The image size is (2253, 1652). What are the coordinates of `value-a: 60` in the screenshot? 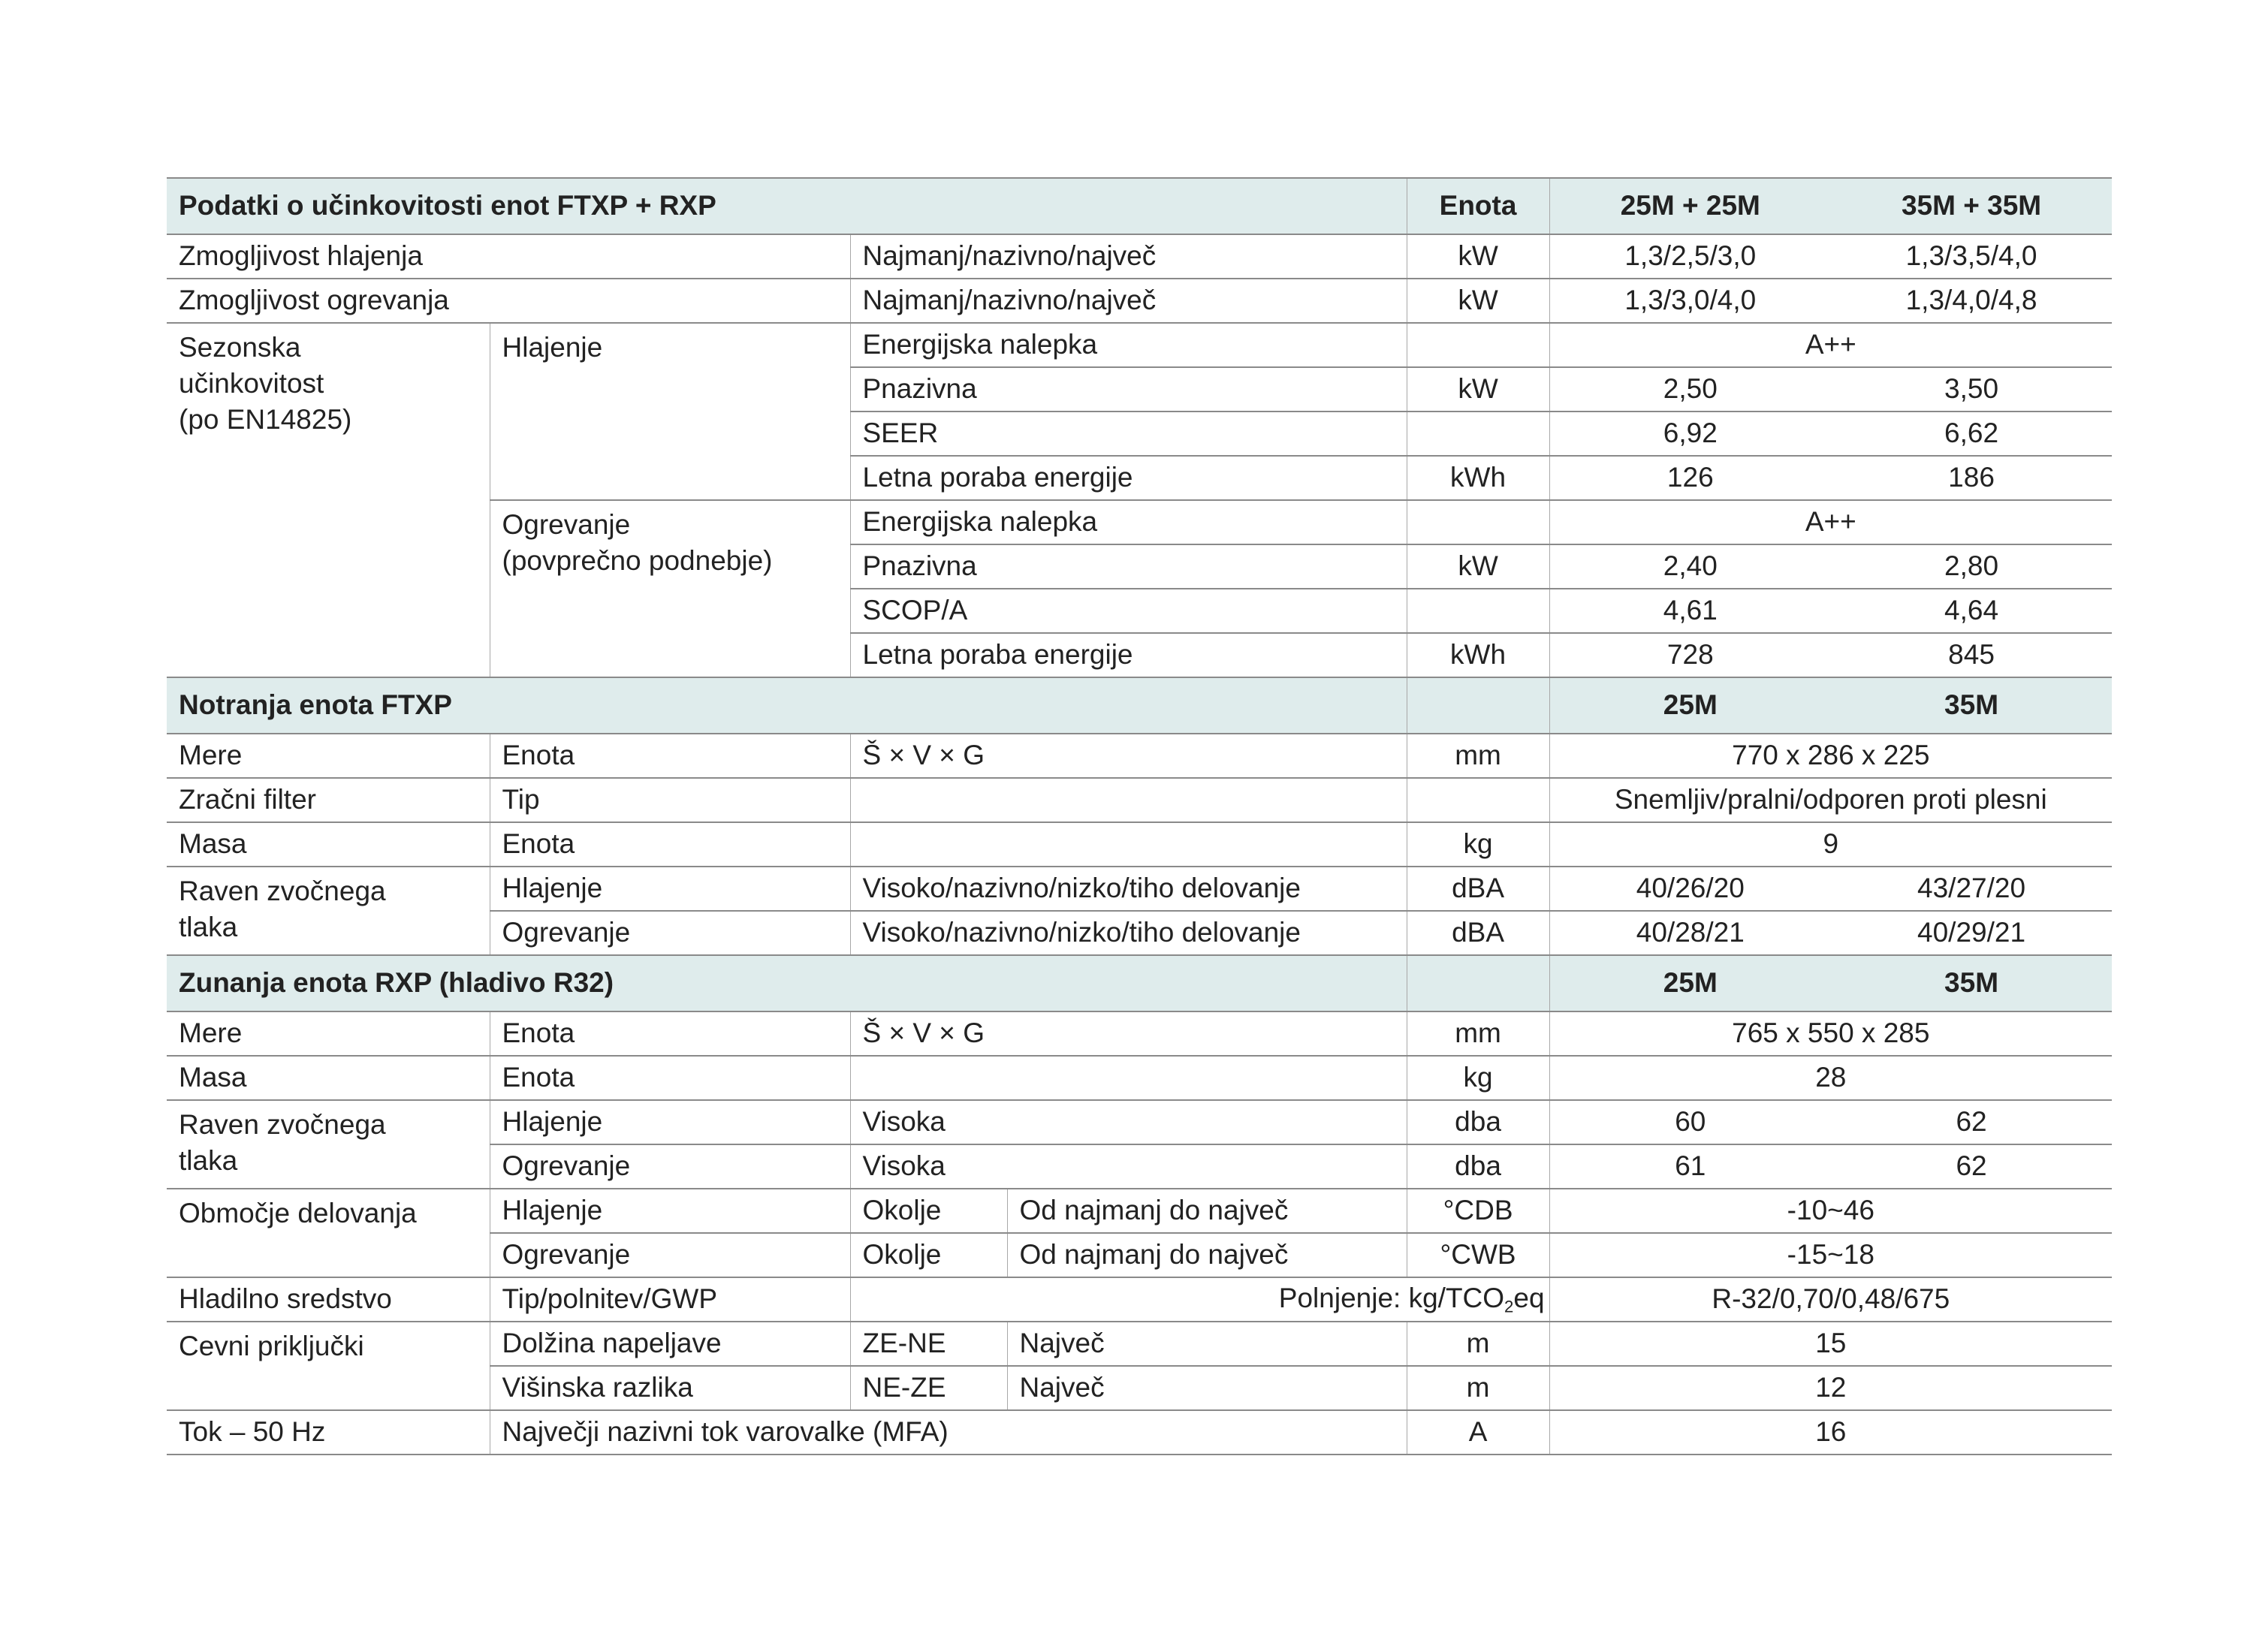 It's located at (1690, 1122).